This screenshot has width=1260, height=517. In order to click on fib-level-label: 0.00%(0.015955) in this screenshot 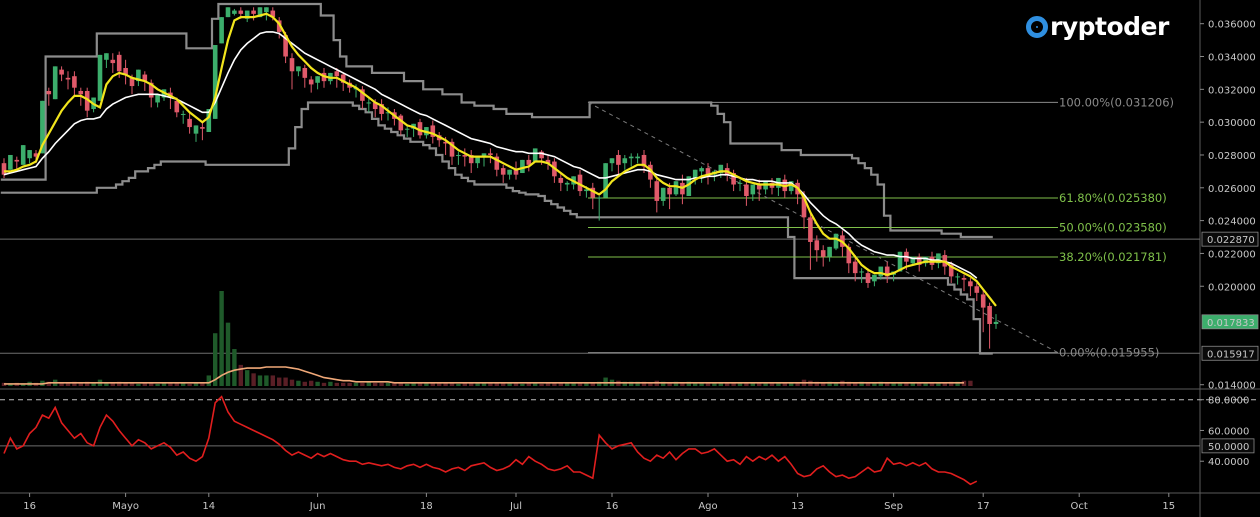, I will do `click(1109, 353)`.